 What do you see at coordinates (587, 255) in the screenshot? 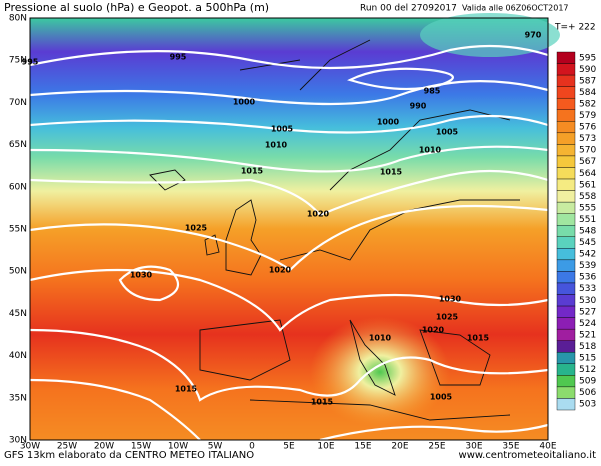
I see `colorbar-label: 542` at bounding box center [587, 255].